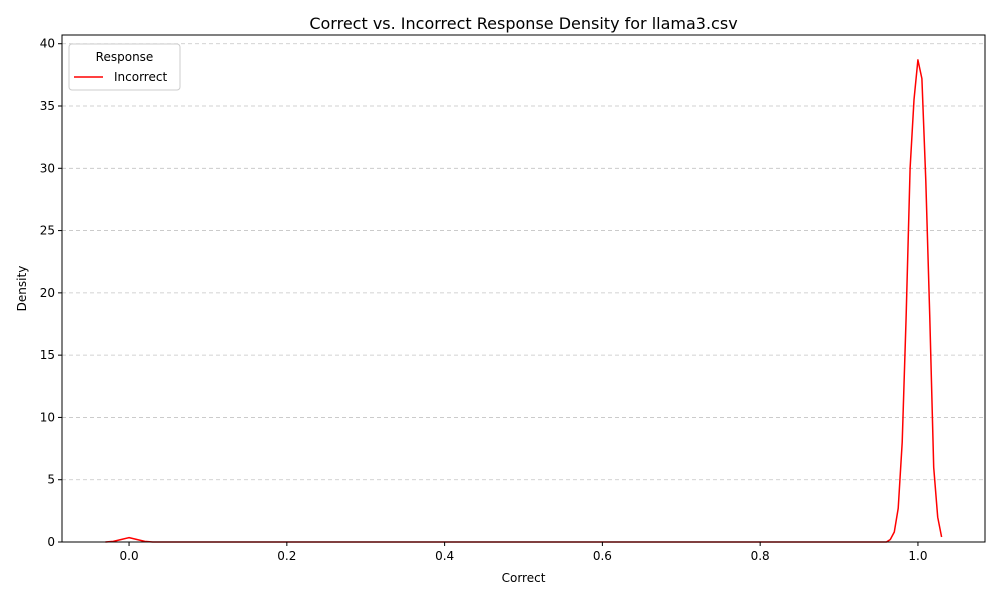 The image size is (1000, 600). I want to click on legend-box, so click(124, 67).